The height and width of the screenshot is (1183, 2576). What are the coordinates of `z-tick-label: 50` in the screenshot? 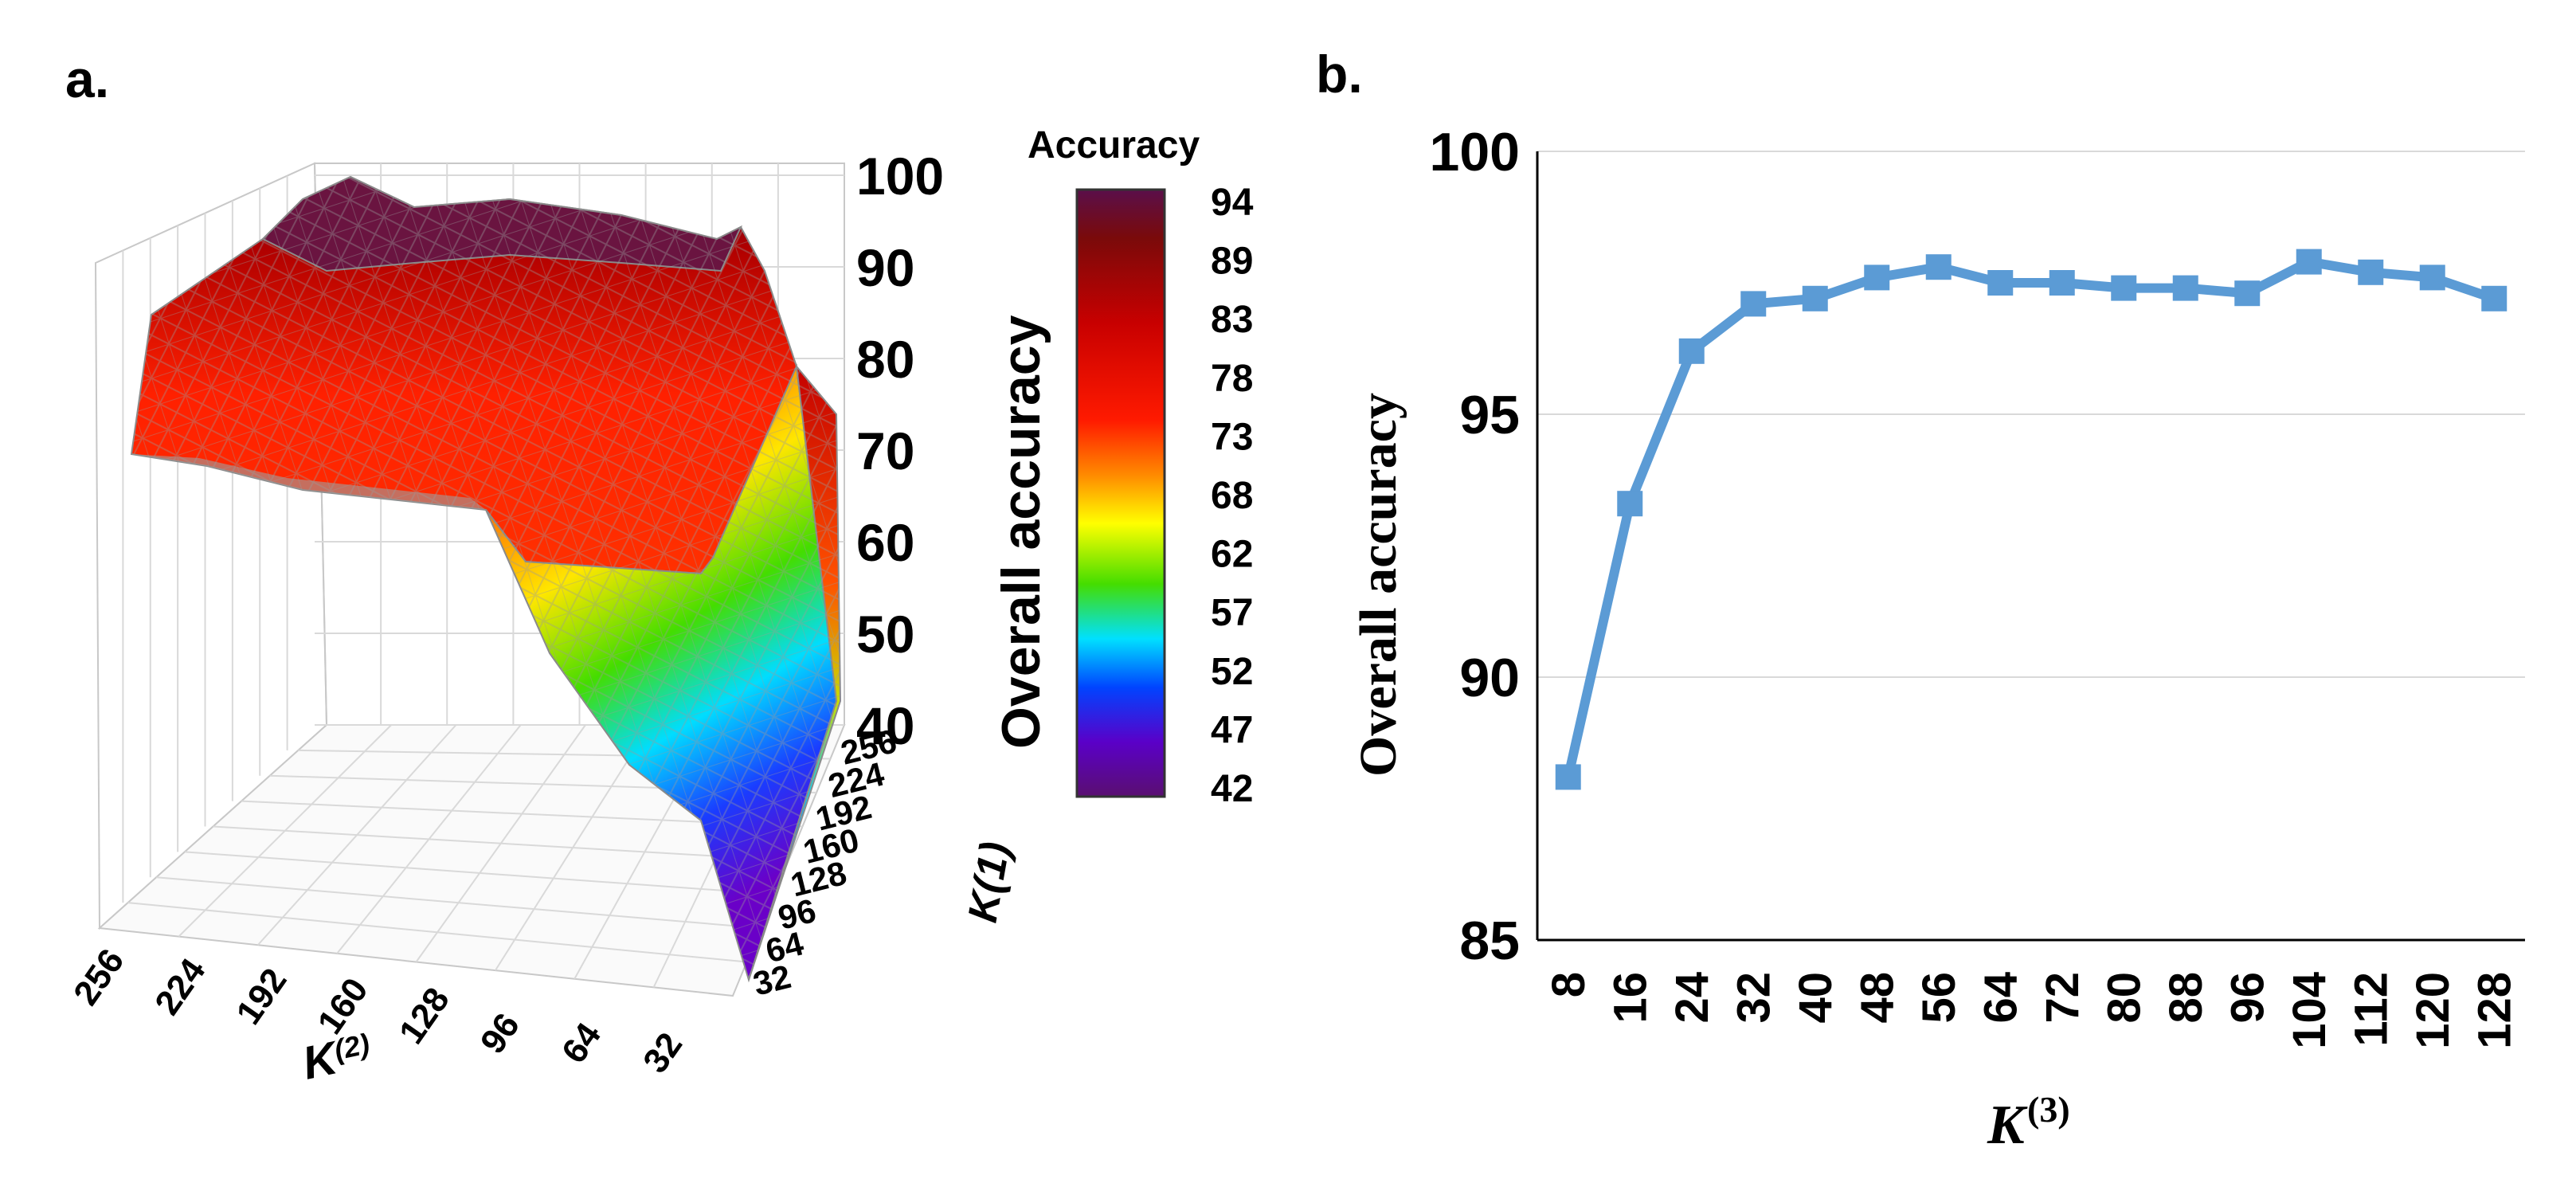 It's located at (885, 634).